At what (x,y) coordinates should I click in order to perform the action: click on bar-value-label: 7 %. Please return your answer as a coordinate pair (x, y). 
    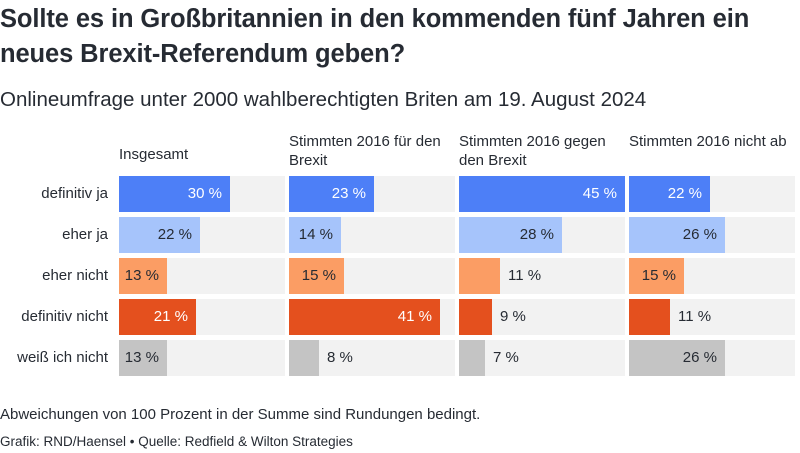
    Looking at the image, I should click on (506, 357).